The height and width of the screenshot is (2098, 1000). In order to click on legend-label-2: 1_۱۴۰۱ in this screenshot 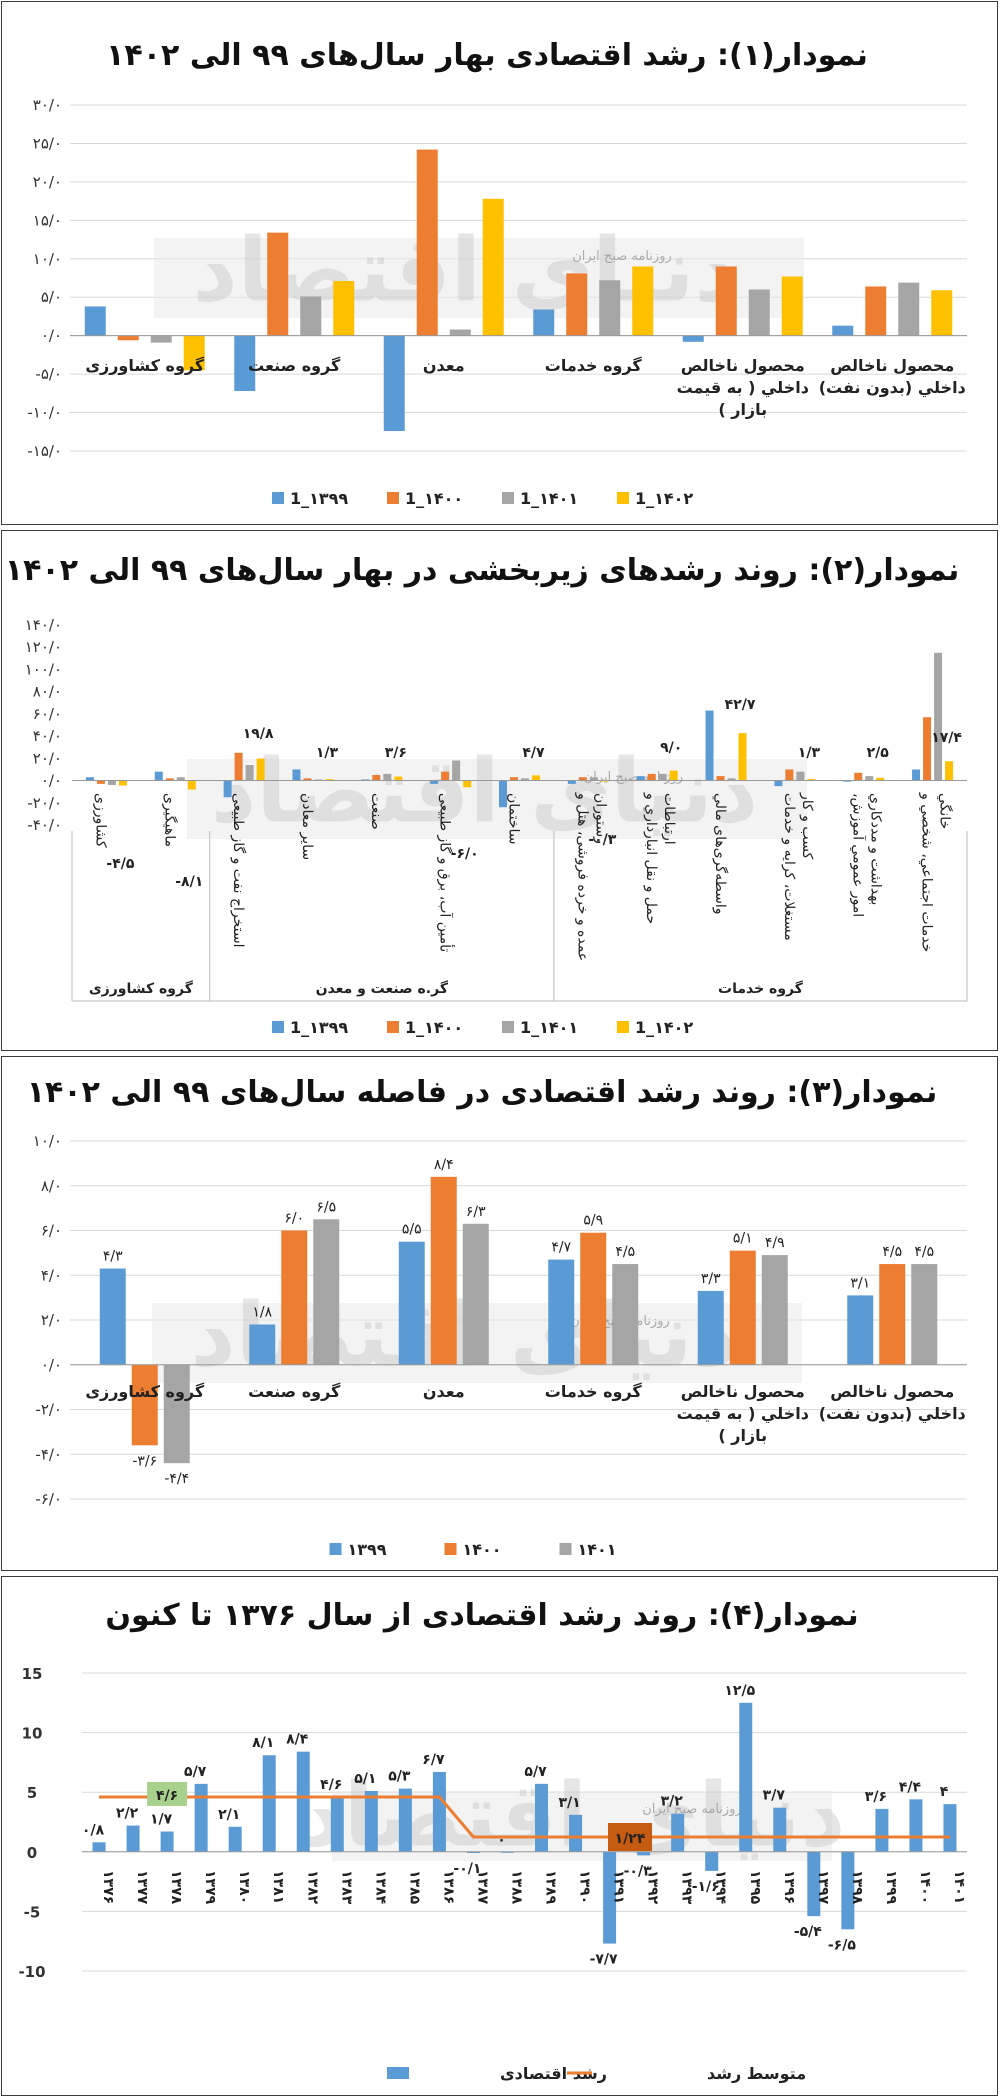, I will do `click(549, 1027)`.